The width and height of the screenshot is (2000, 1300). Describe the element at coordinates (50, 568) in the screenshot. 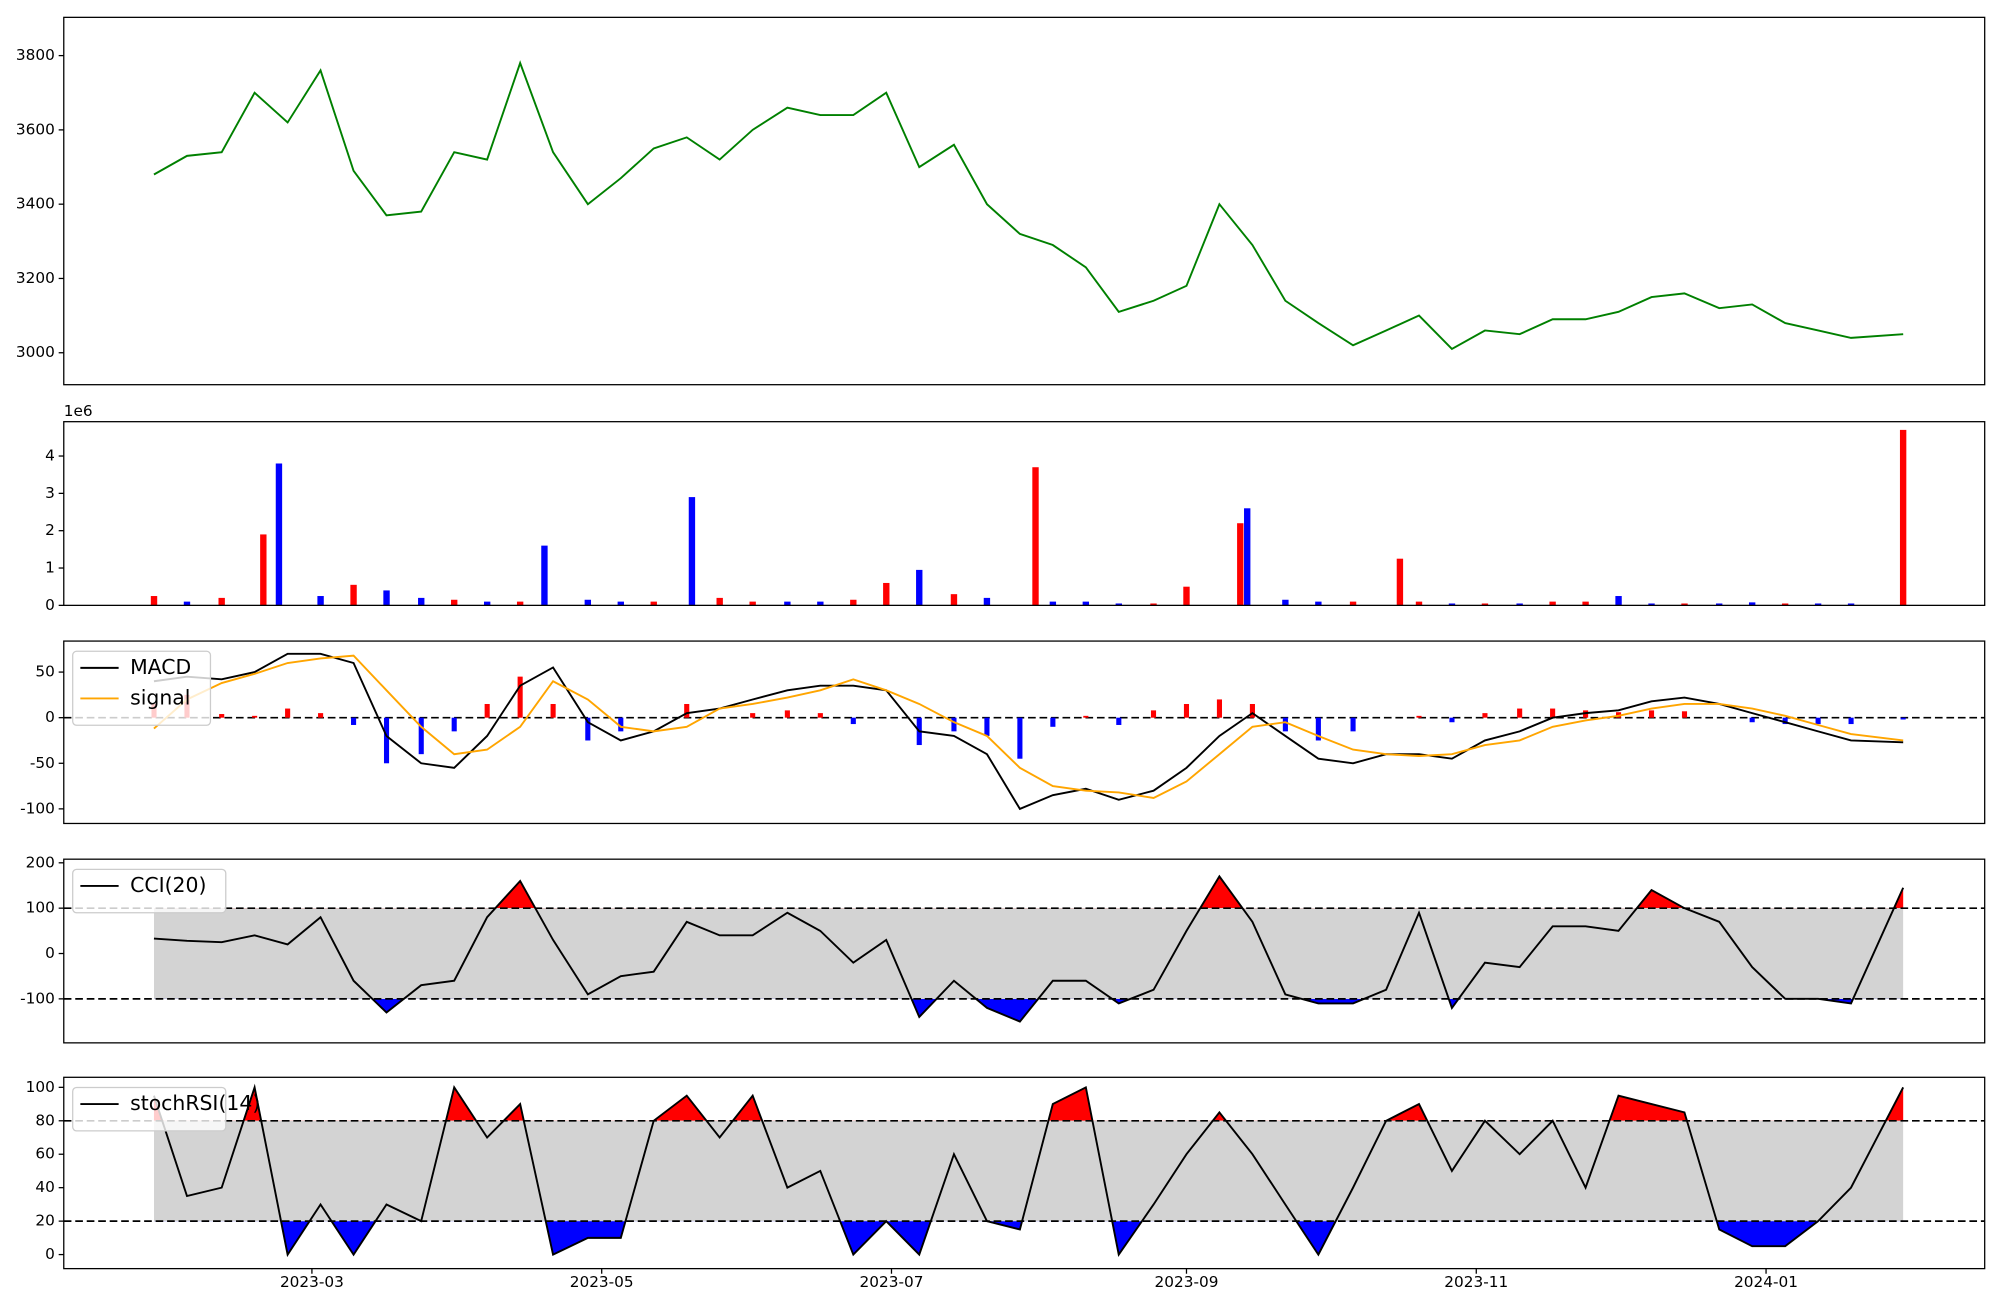

I see `y-tick-label: 1` at that location.